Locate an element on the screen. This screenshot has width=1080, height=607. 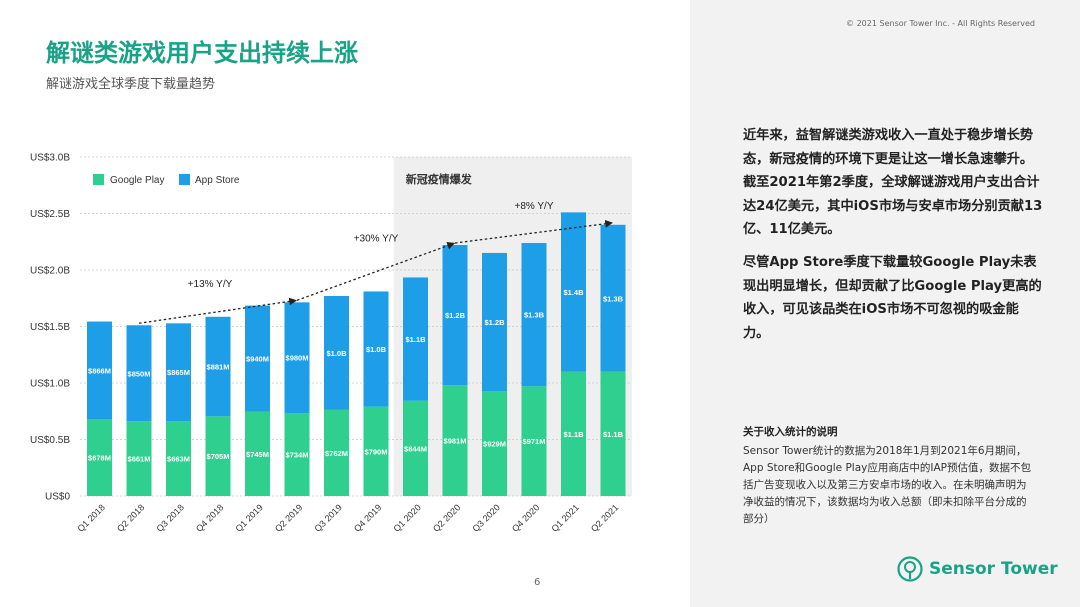
x-tick-label: Q4 2018 is located at coordinates (209, 517).